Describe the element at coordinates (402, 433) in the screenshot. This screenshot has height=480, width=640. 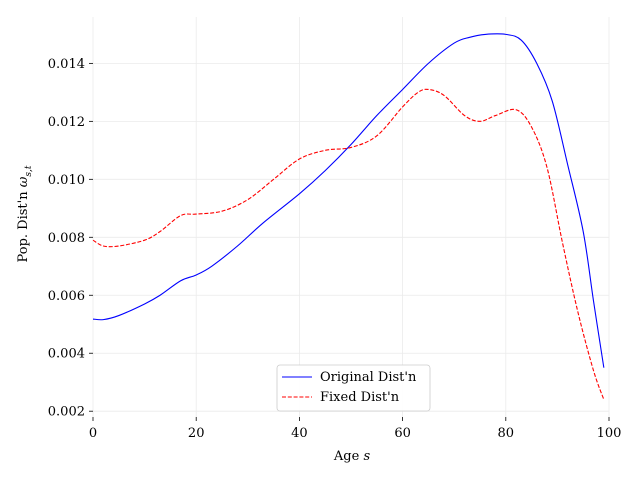
I see `x-tick-label: 60` at that location.